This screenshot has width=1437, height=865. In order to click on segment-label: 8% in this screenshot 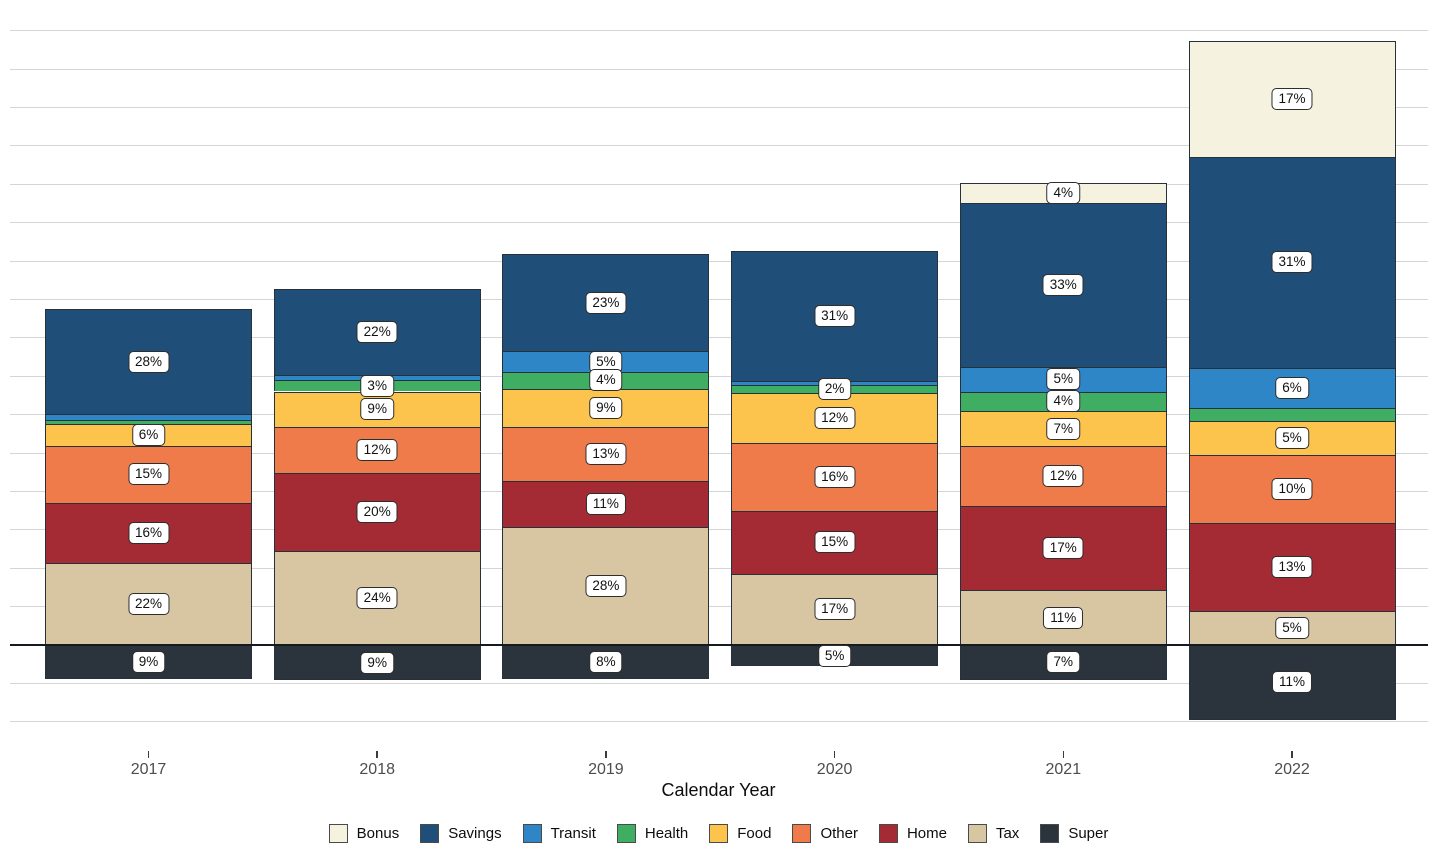, I will do `click(606, 661)`.